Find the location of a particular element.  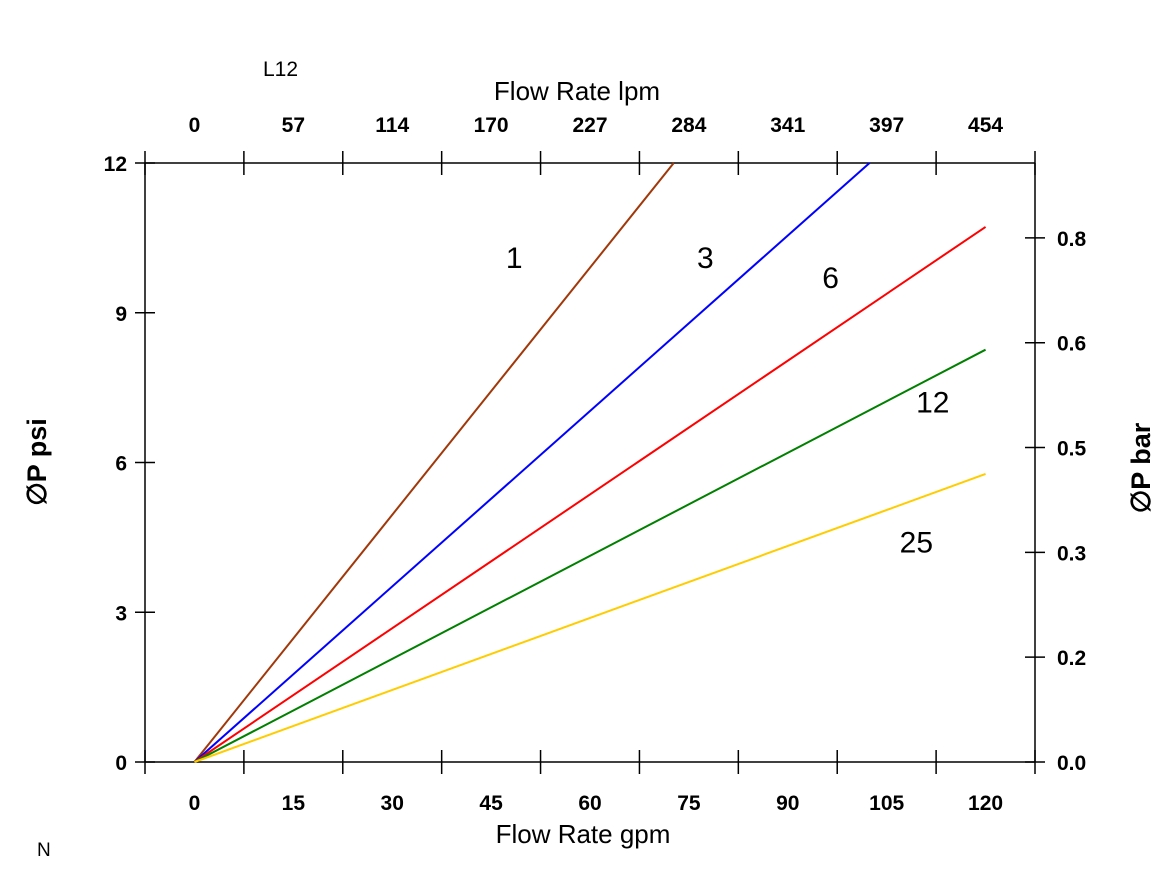

chart-title: L12 is located at coordinates (280, 69).